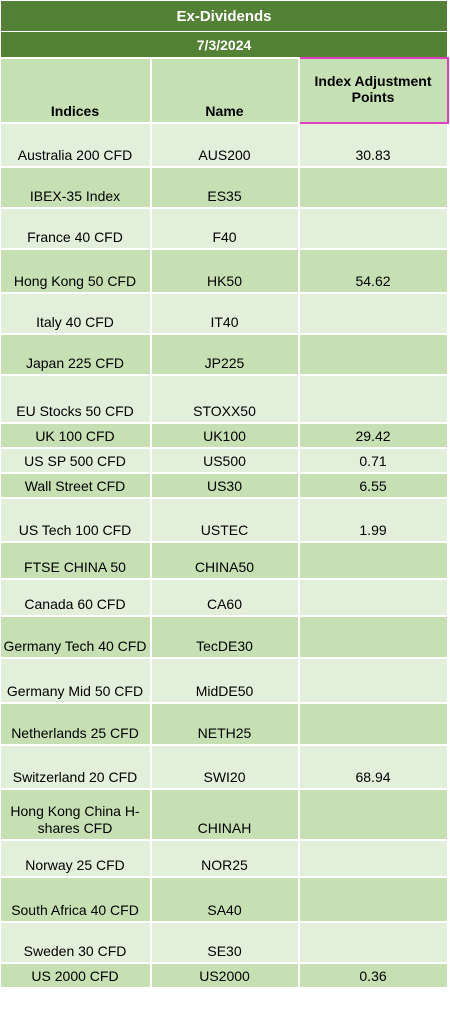 The width and height of the screenshot is (450, 1024). Describe the element at coordinates (76, 859) in the screenshot. I see `cell-index: Norway 25 CFD` at that location.